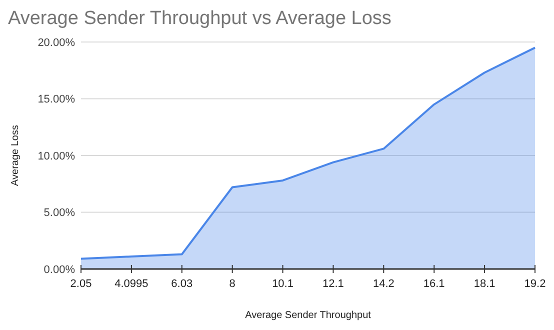  I want to click on y-tick-label: 15.00%, so click(57, 100).